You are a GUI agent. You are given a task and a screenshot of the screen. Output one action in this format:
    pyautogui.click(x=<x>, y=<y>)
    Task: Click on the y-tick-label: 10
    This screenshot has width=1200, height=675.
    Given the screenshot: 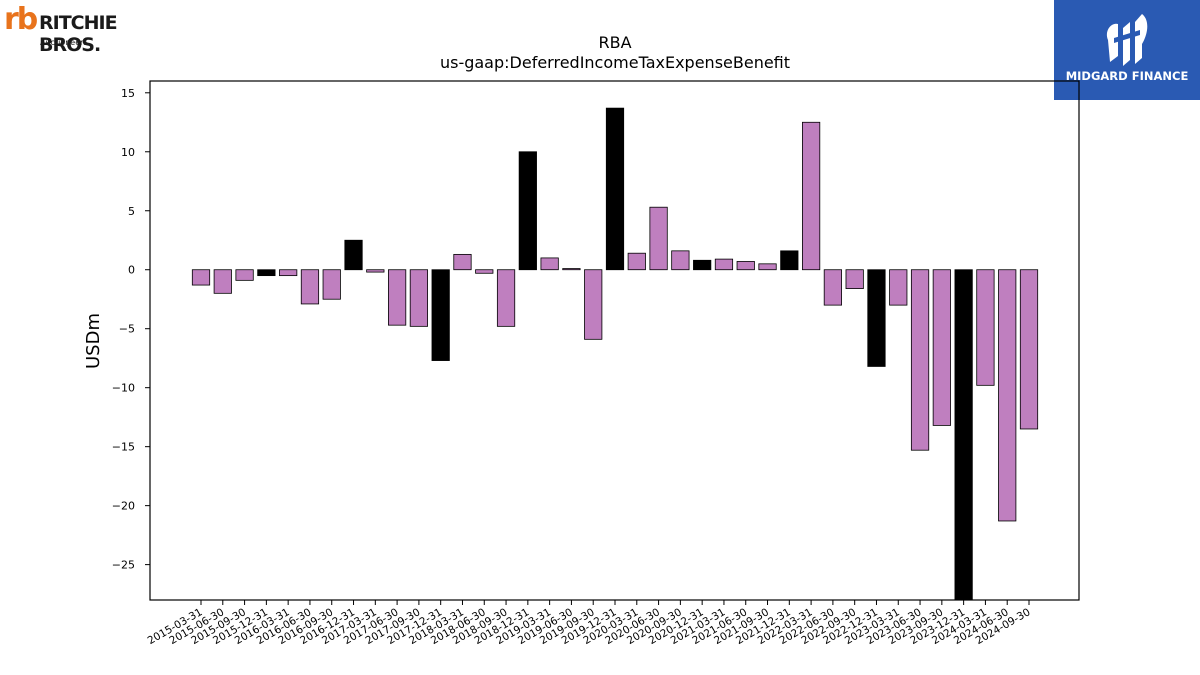 What is the action you would take?
    pyautogui.click(x=128, y=152)
    